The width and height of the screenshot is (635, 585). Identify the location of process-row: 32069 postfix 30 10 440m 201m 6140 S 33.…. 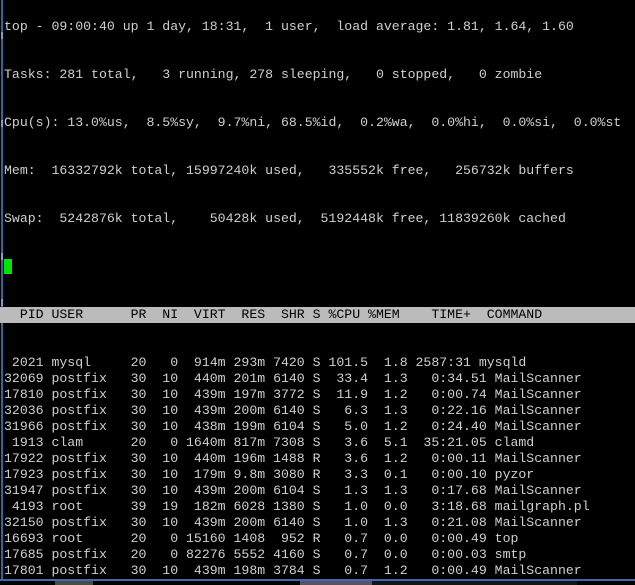
(293, 378).